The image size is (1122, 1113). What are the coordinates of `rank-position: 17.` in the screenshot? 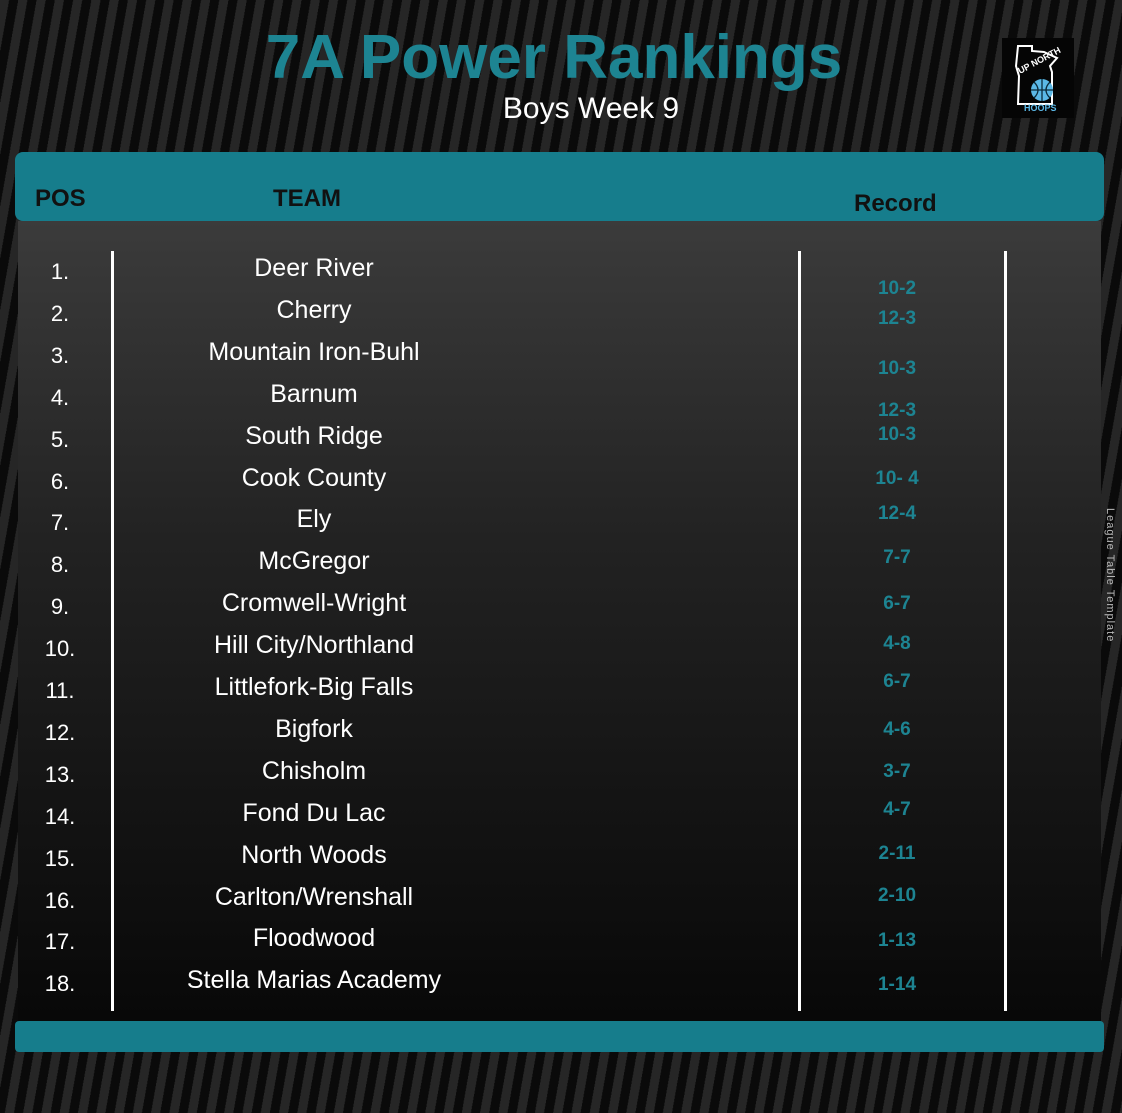 It's located at (60, 942).